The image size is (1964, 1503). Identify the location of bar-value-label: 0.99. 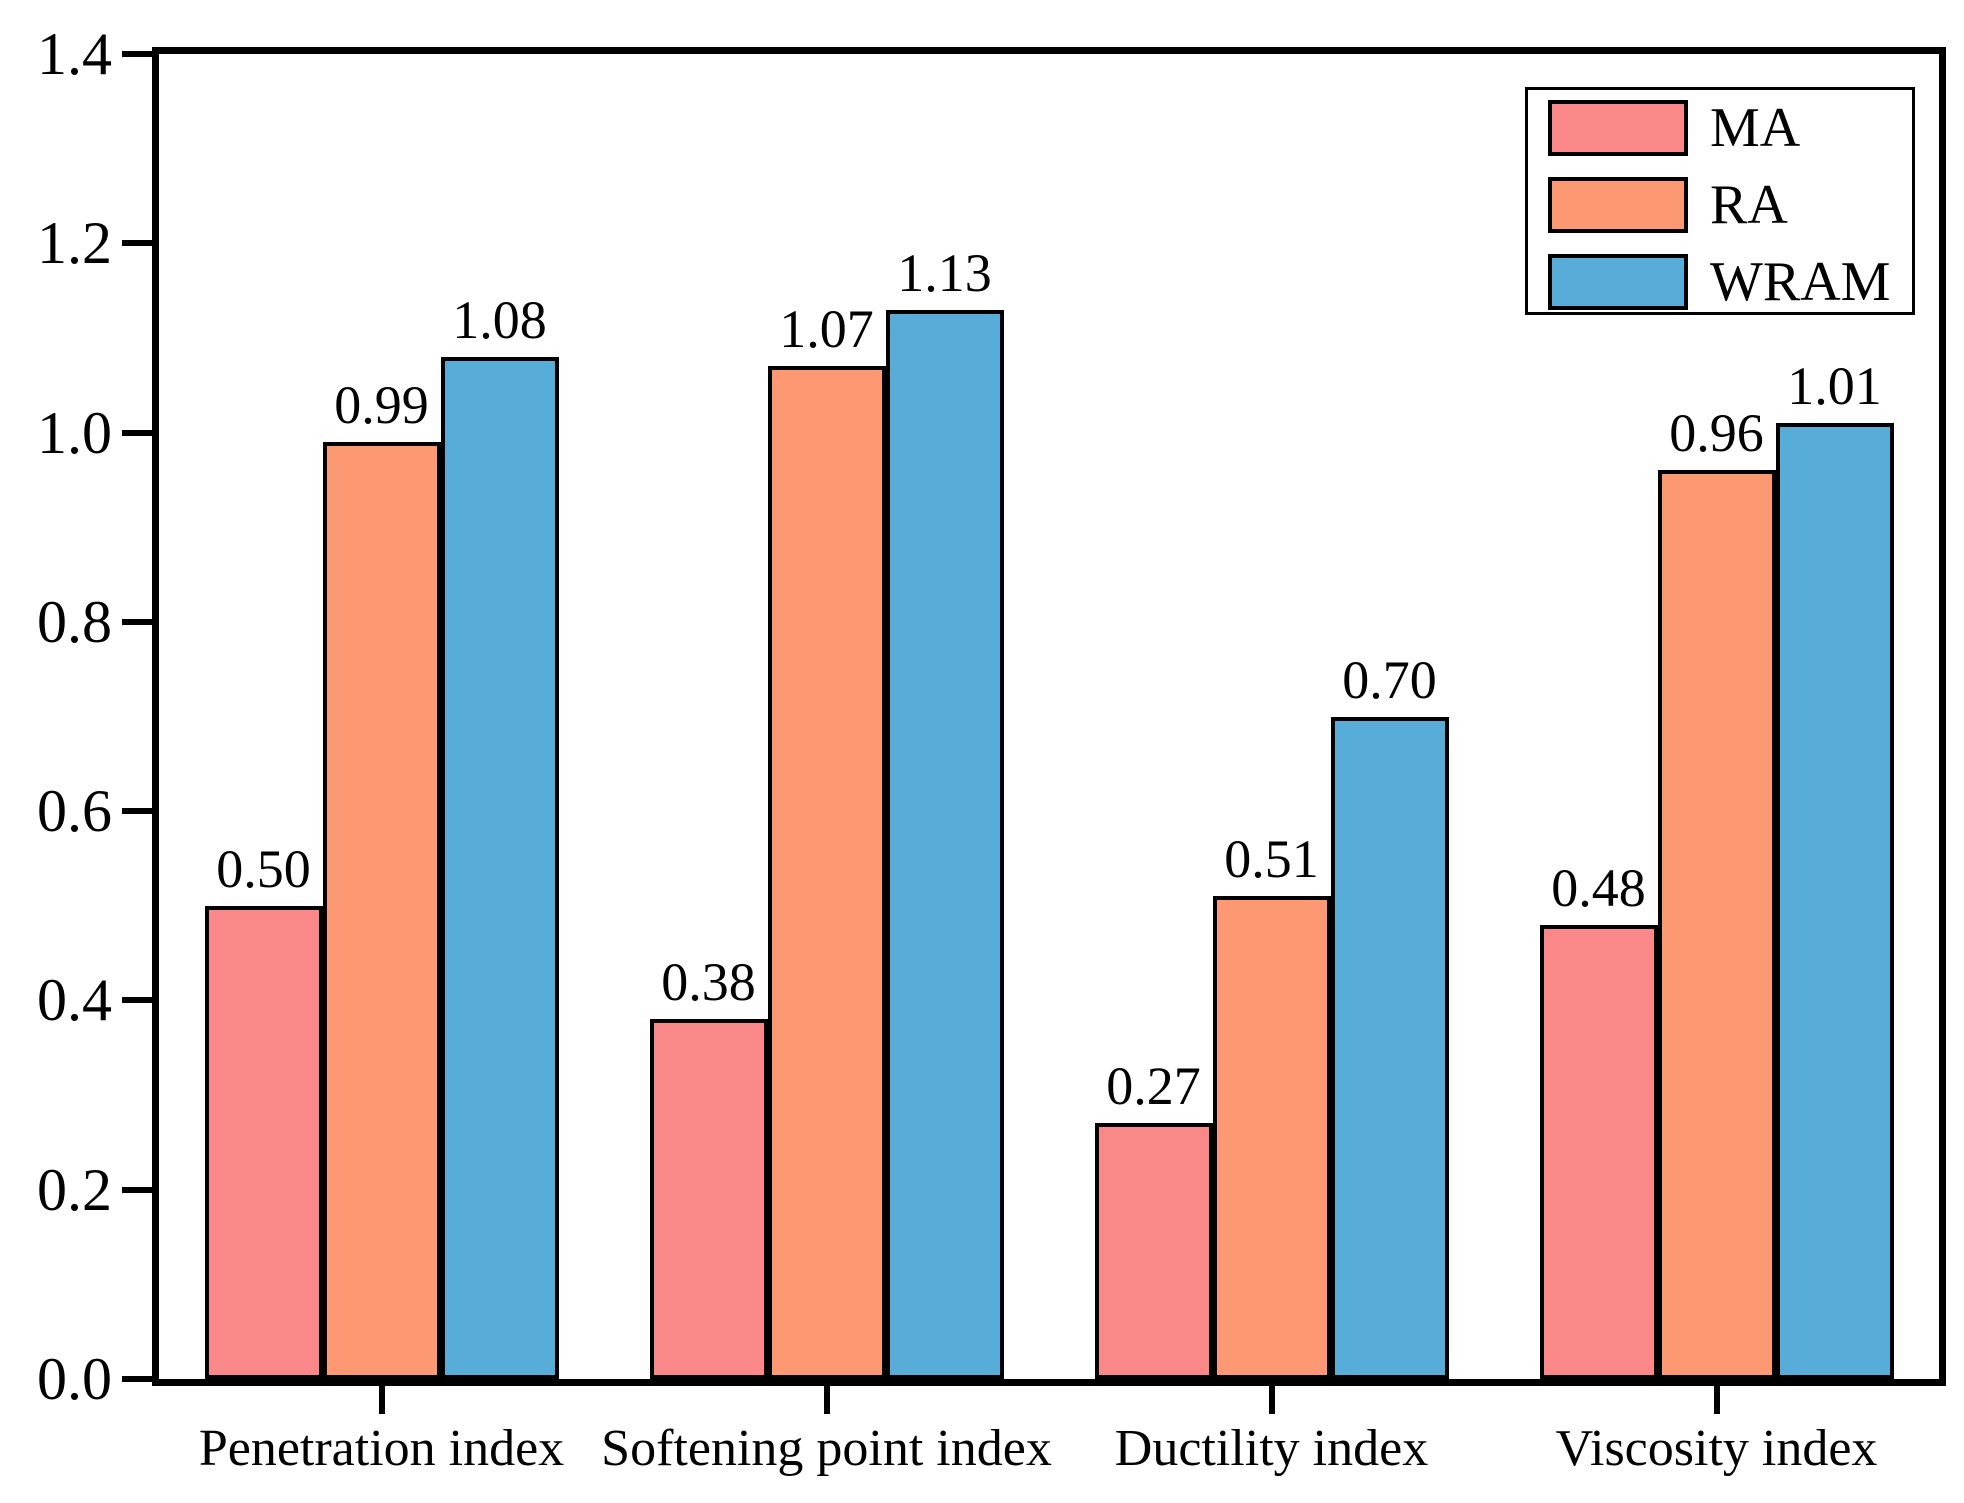
(381, 405).